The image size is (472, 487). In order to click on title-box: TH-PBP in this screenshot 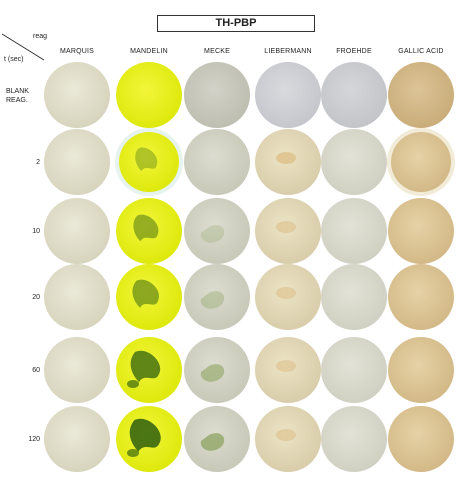, I will do `click(236, 23)`.